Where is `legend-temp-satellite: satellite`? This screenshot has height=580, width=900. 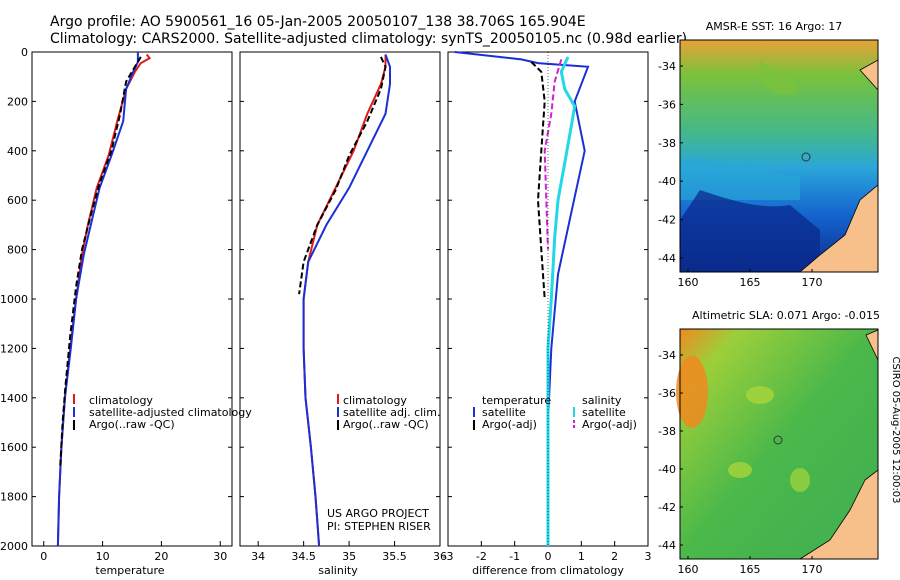
legend-temp-satellite: satellite is located at coordinates (504, 412).